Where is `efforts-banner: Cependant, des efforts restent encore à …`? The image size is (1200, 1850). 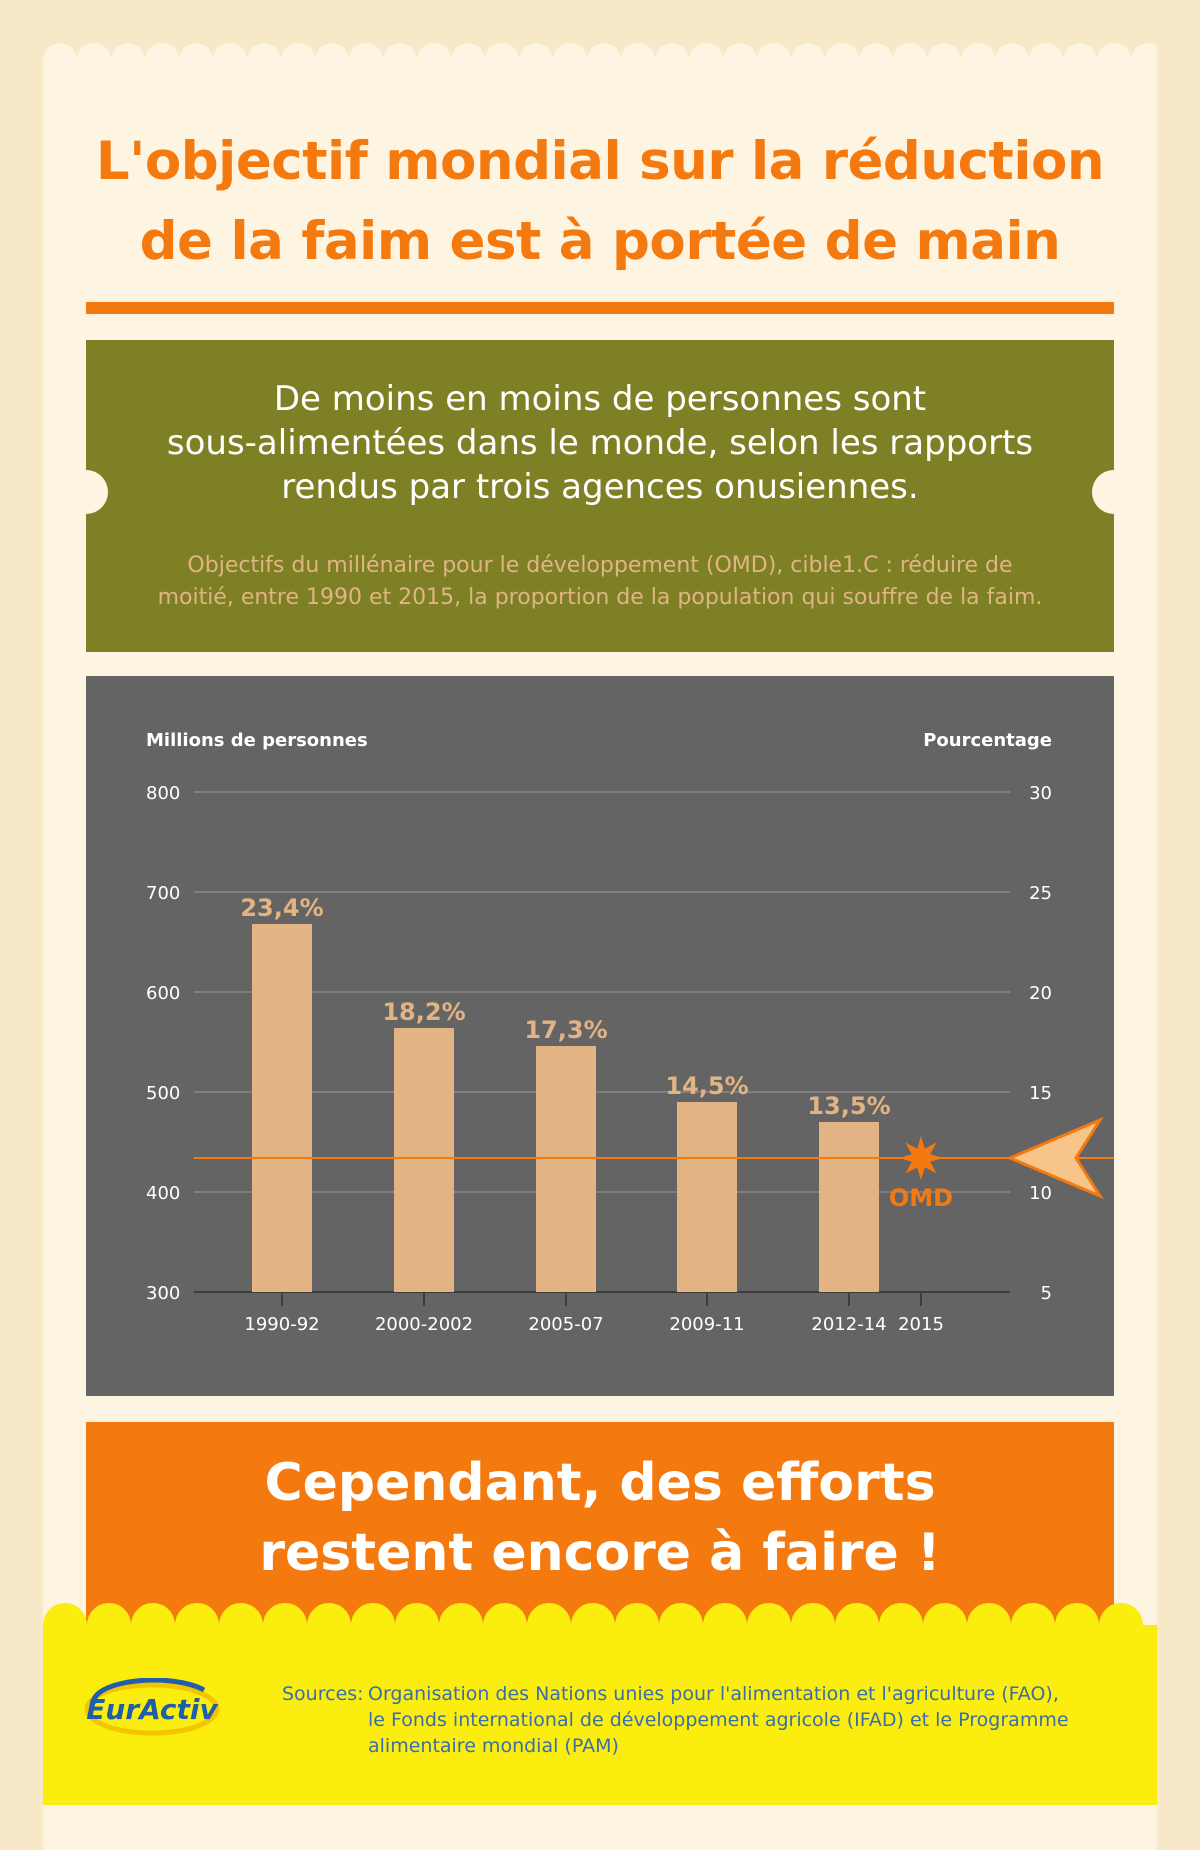 efforts-banner: Cependant, des efforts restent encore à … is located at coordinates (600, 1518).